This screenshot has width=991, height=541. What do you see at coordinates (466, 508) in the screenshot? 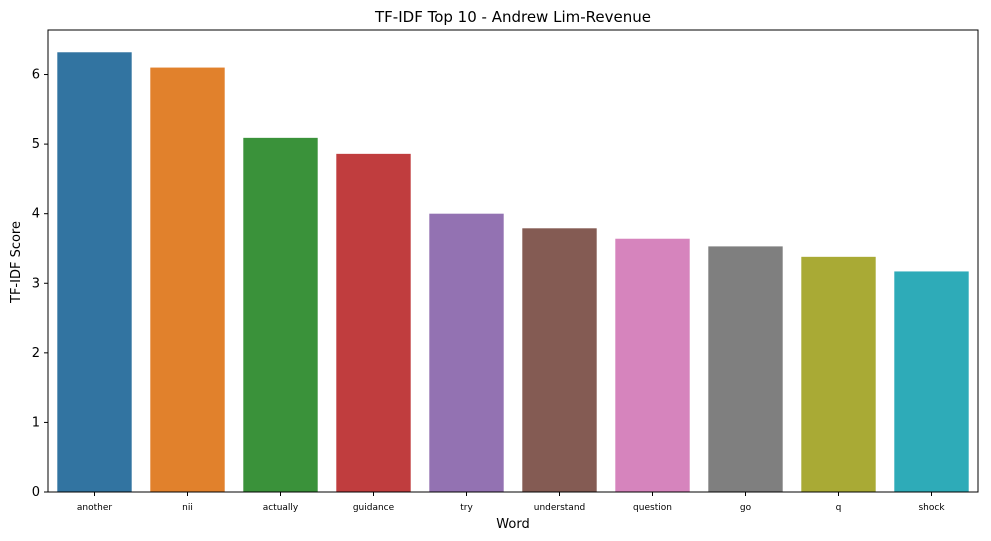
I see `x-tick-label: try` at bounding box center [466, 508].